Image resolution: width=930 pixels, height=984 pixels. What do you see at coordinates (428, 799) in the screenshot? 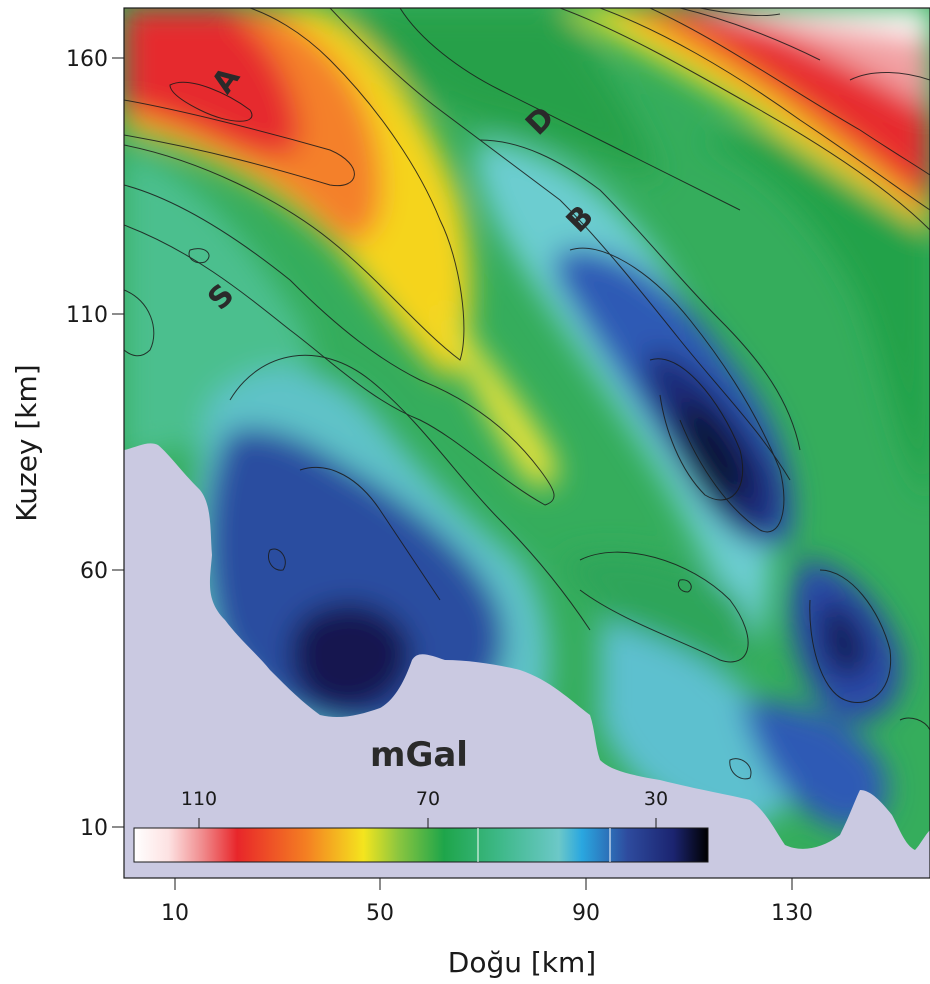
I see `colorbar-tick-label: 70` at bounding box center [428, 799].